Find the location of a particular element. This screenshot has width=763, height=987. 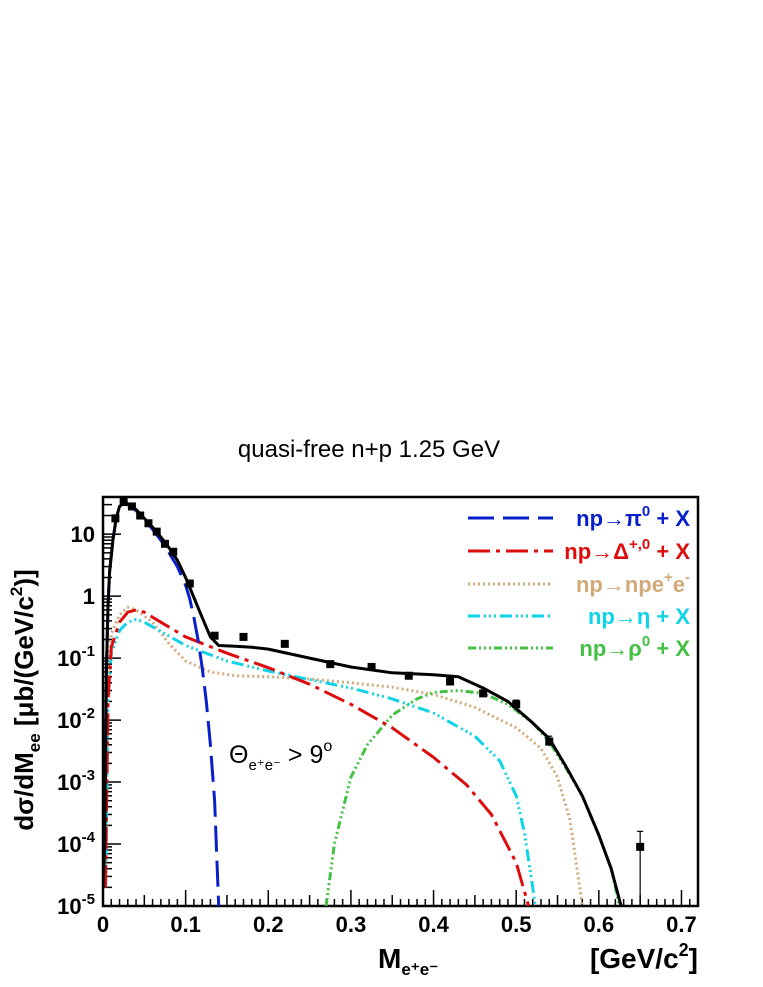

legend-label-rho: np→ρ0 + X is located at coordinates (634, 647).